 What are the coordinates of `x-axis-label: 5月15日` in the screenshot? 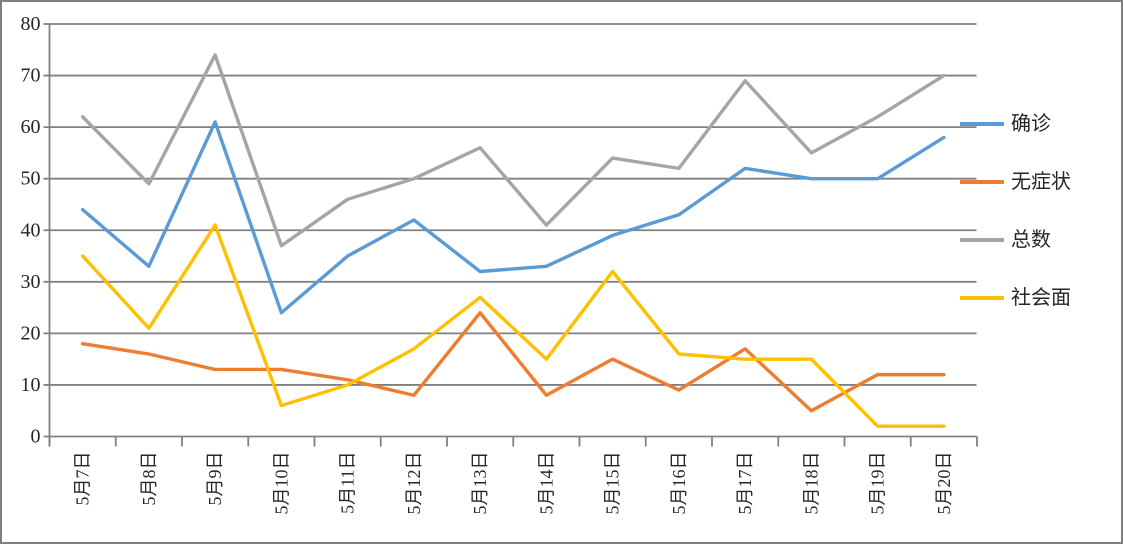 It's located at (613, 483).